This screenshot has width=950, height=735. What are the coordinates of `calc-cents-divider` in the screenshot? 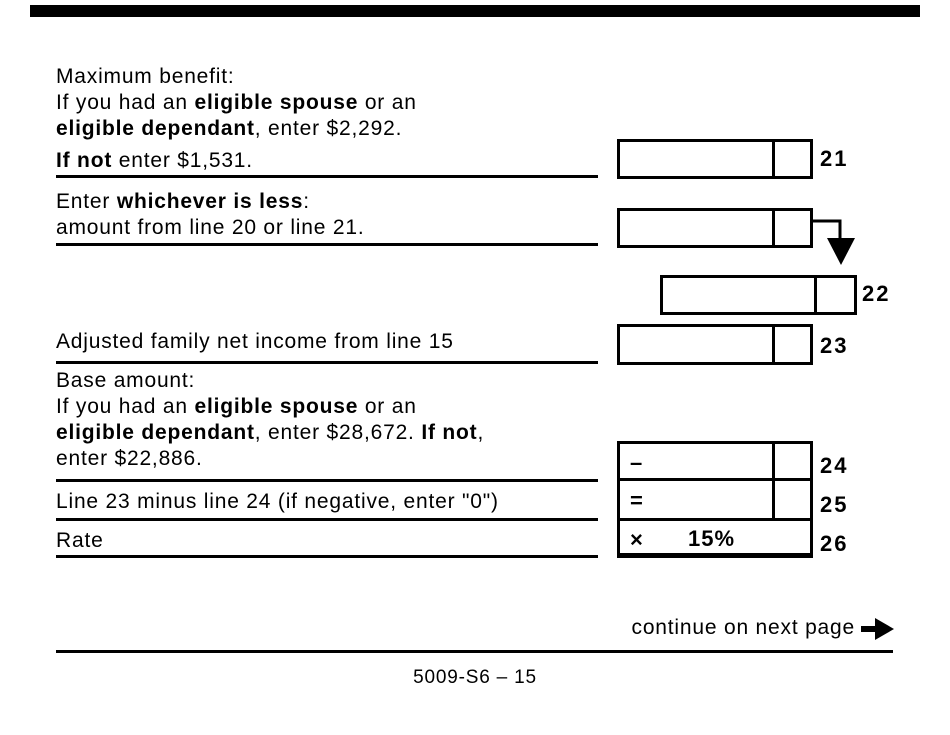 It's located at (773, 482).